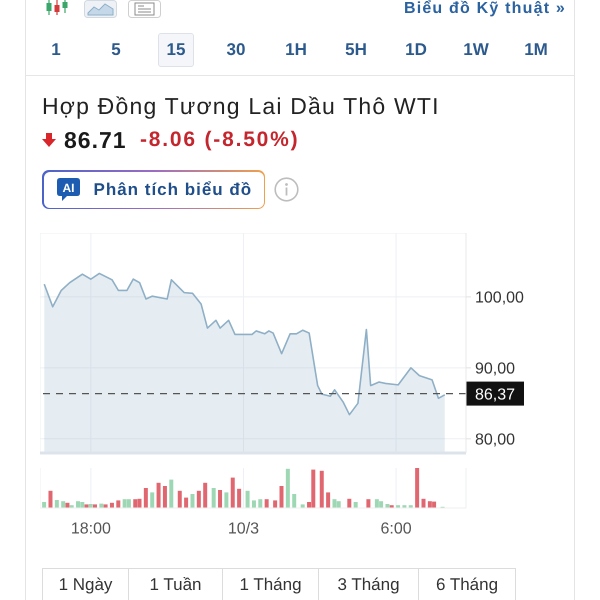 The height and width of the screenshot is (600, 600). I want to click on interval-label: 15, so click(176, 50).